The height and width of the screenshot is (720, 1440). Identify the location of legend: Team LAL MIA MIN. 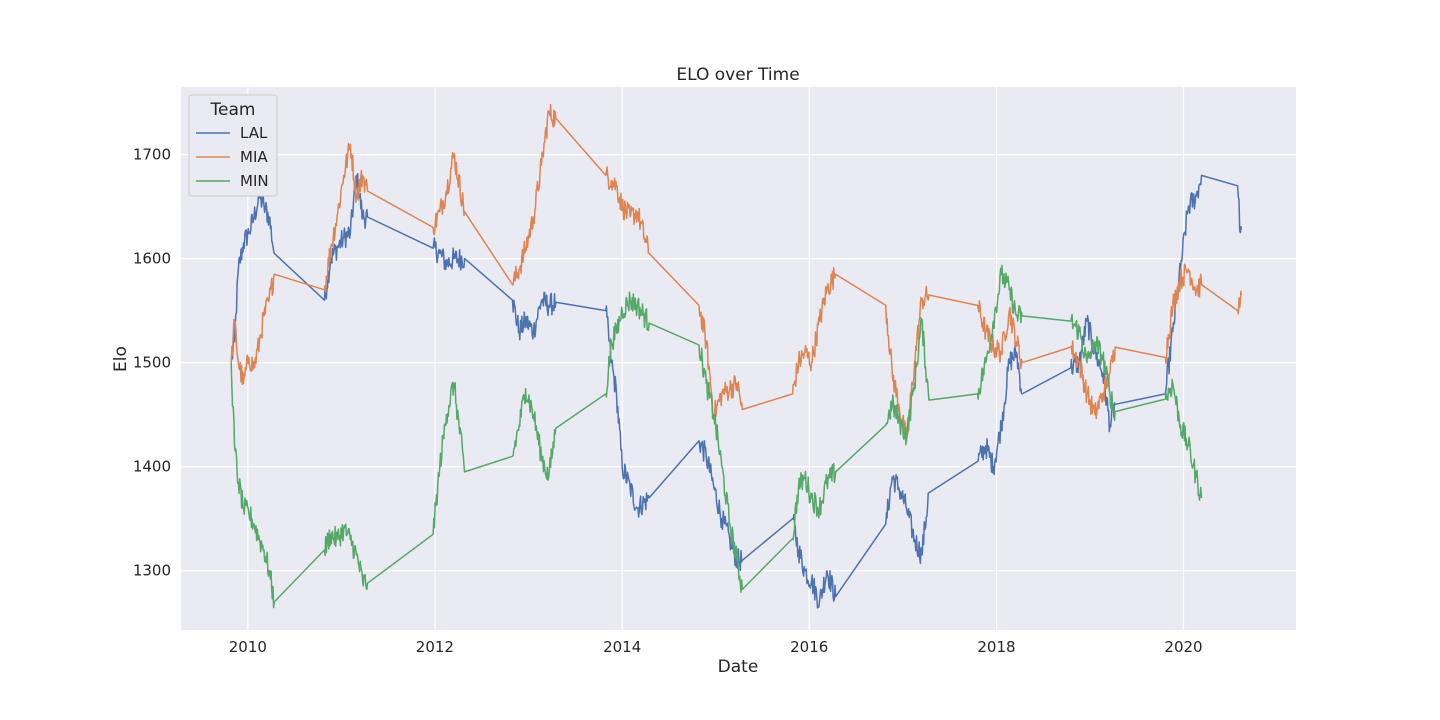
(233, 145).